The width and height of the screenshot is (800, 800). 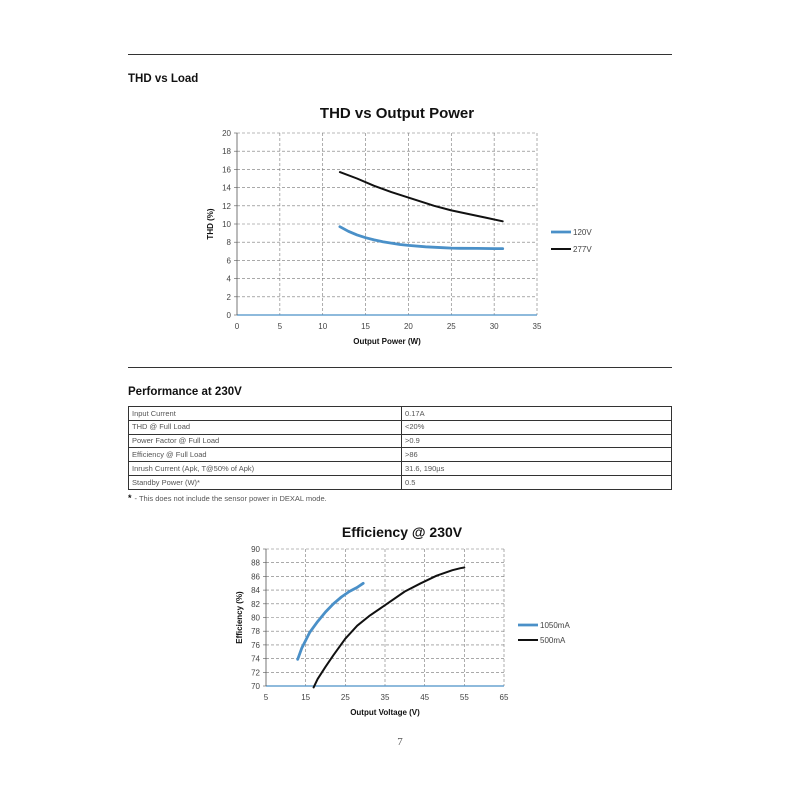 I want to click on table-cell-value: 0.5, so click(x=536, y=482).